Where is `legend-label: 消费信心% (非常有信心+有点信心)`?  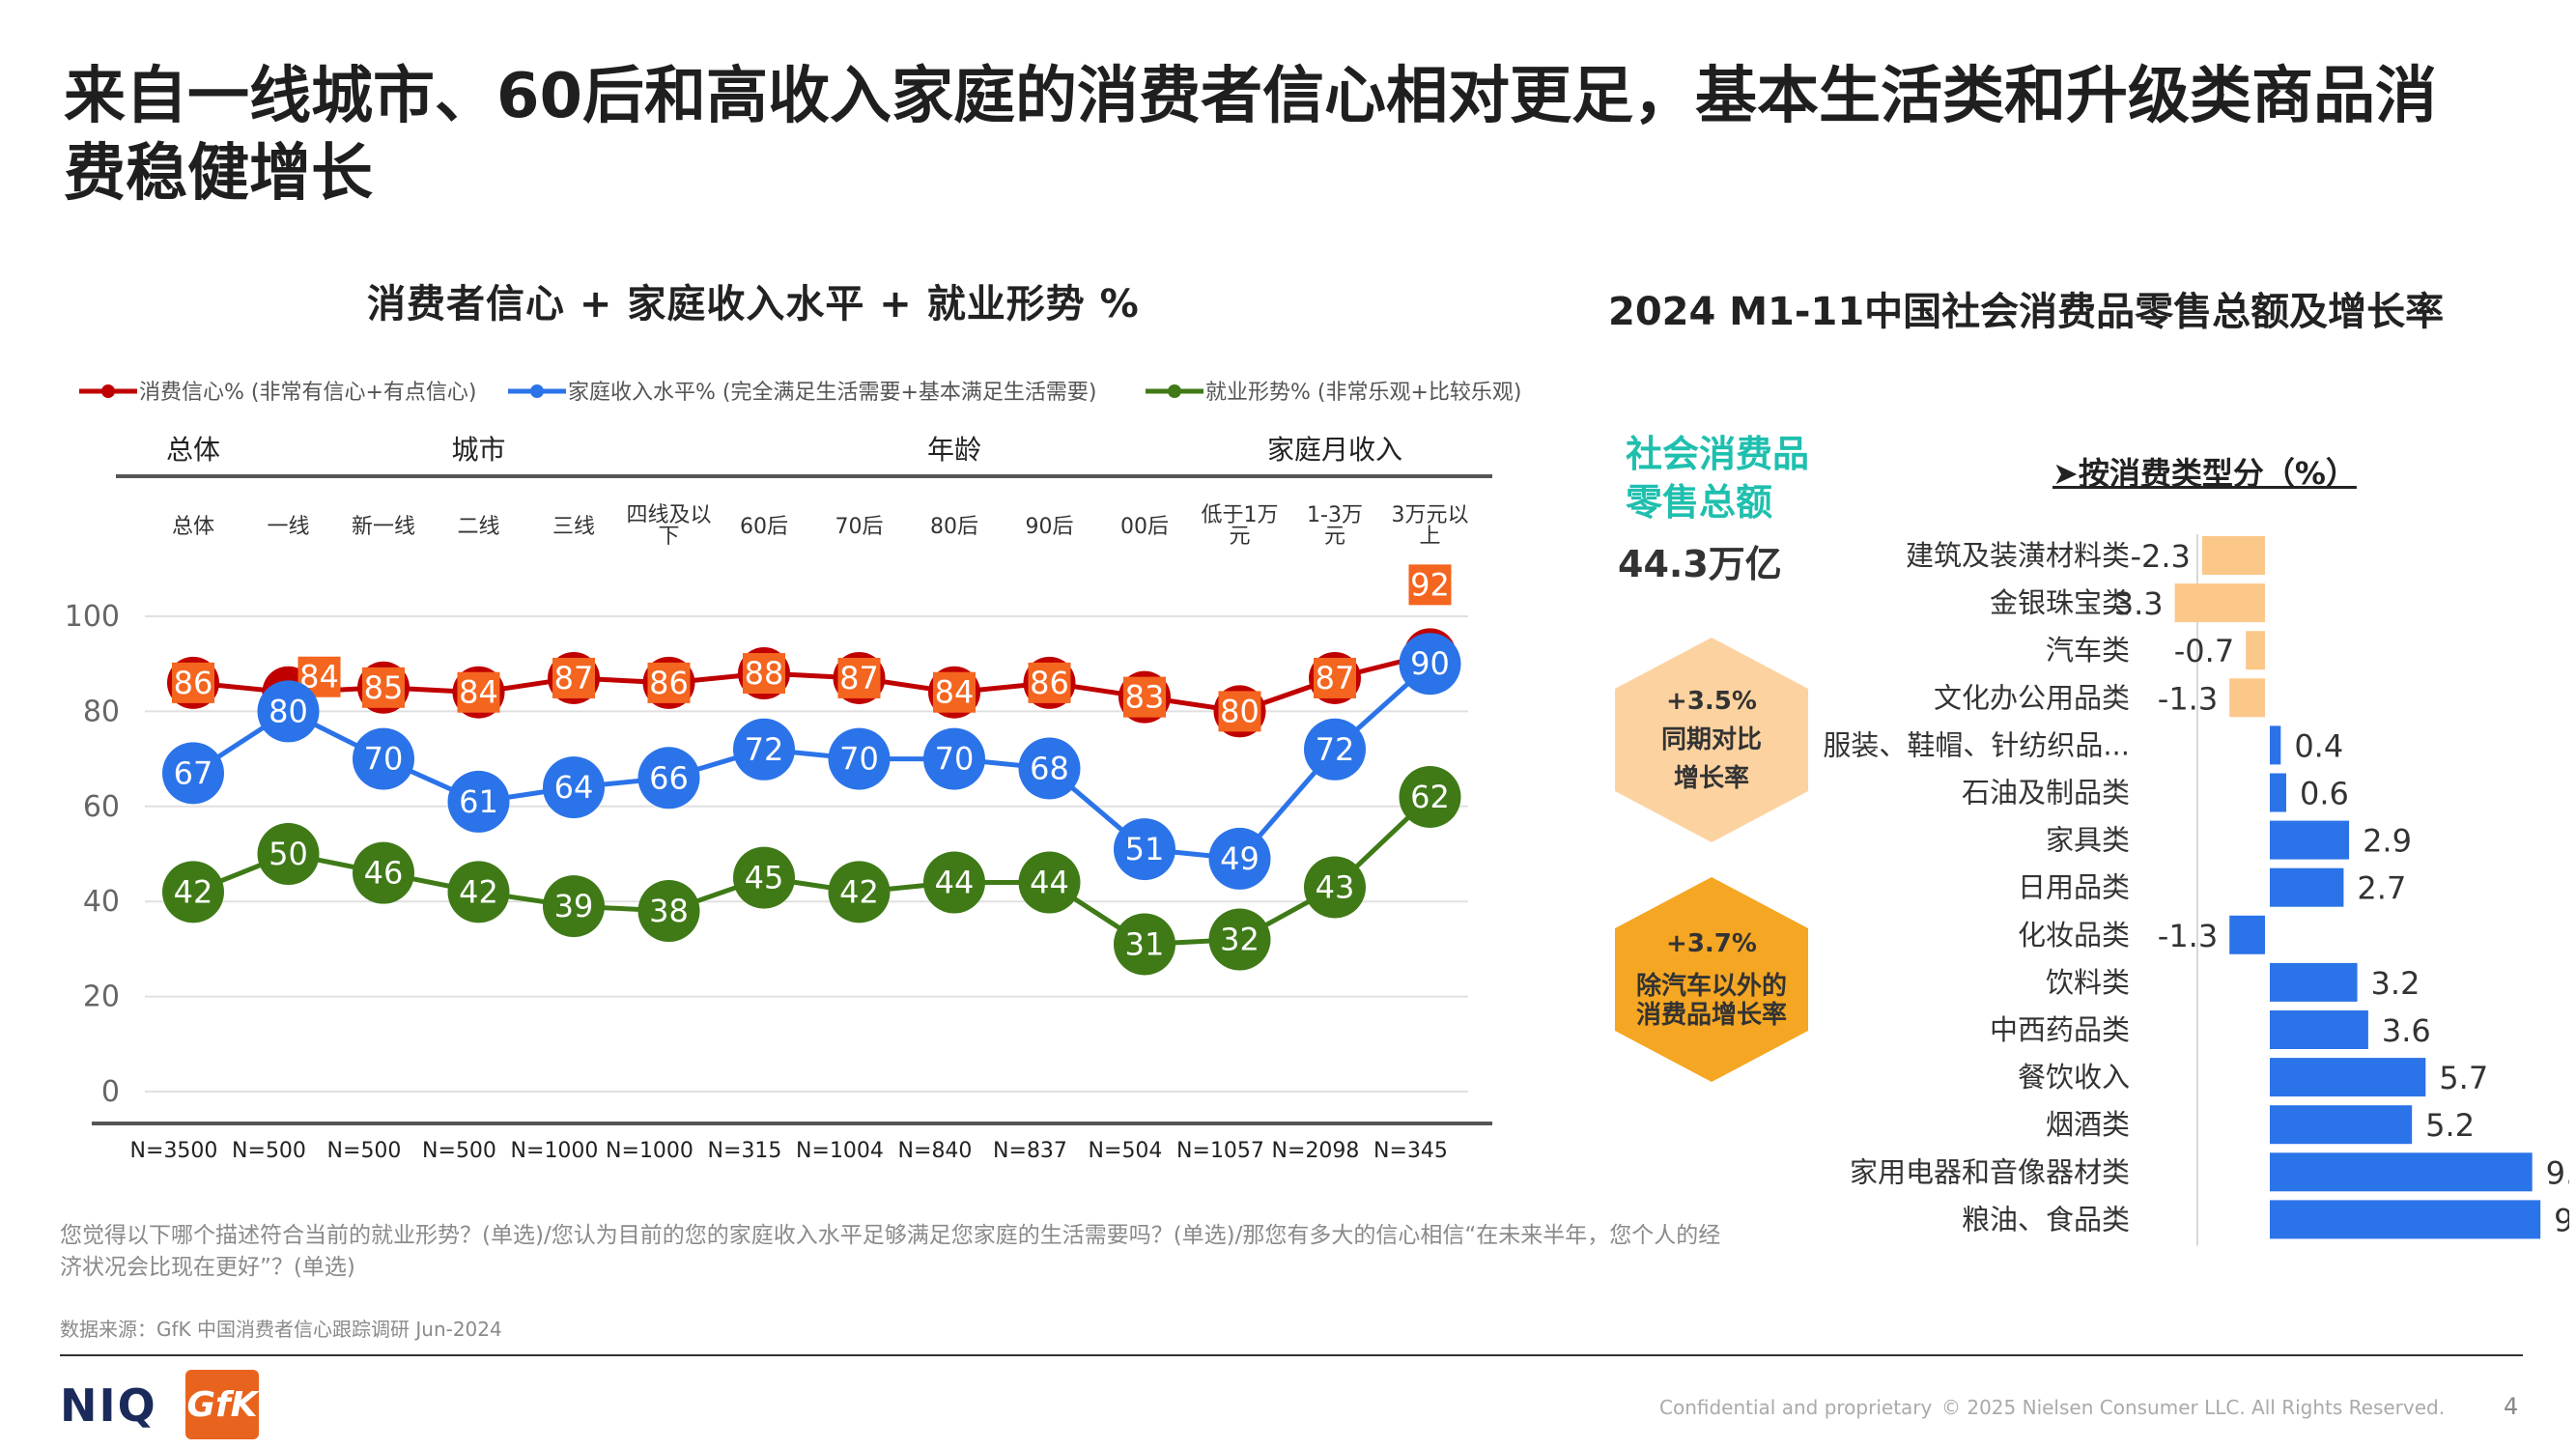
legend-label: 消费信心% (非常有信心+有点信心) is located at coordinates (308, 393).